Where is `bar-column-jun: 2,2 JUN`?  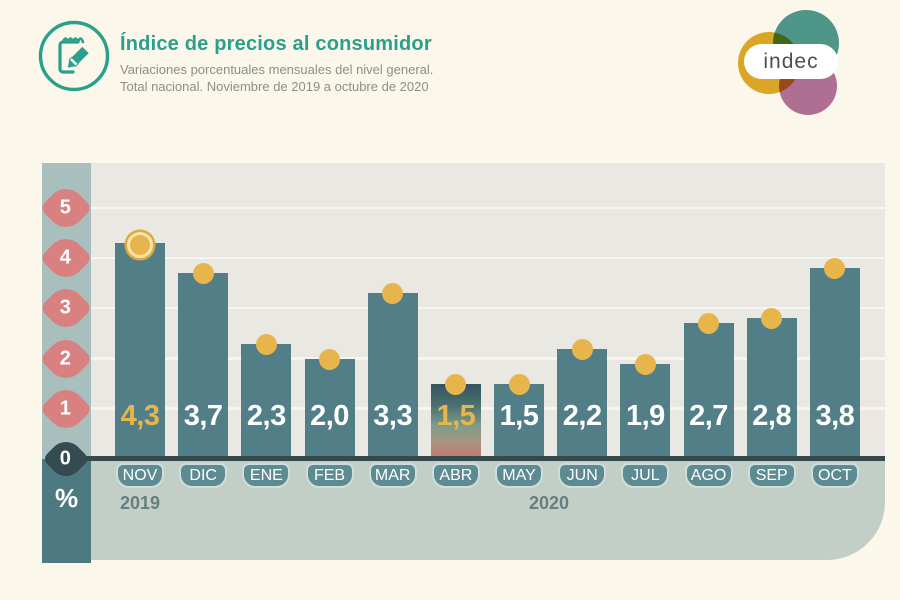 bar-column-jun: 2,2 JUN is located at coordinates (582, 325).